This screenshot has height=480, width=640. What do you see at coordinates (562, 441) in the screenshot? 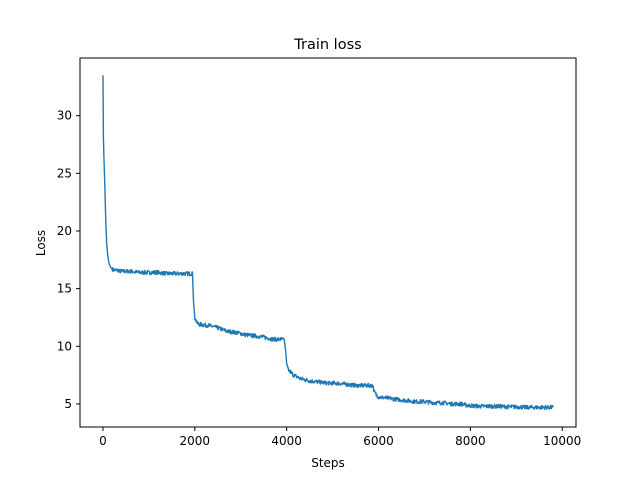
I see `x-tick-label: 10000` at bounding box center [562, 441].